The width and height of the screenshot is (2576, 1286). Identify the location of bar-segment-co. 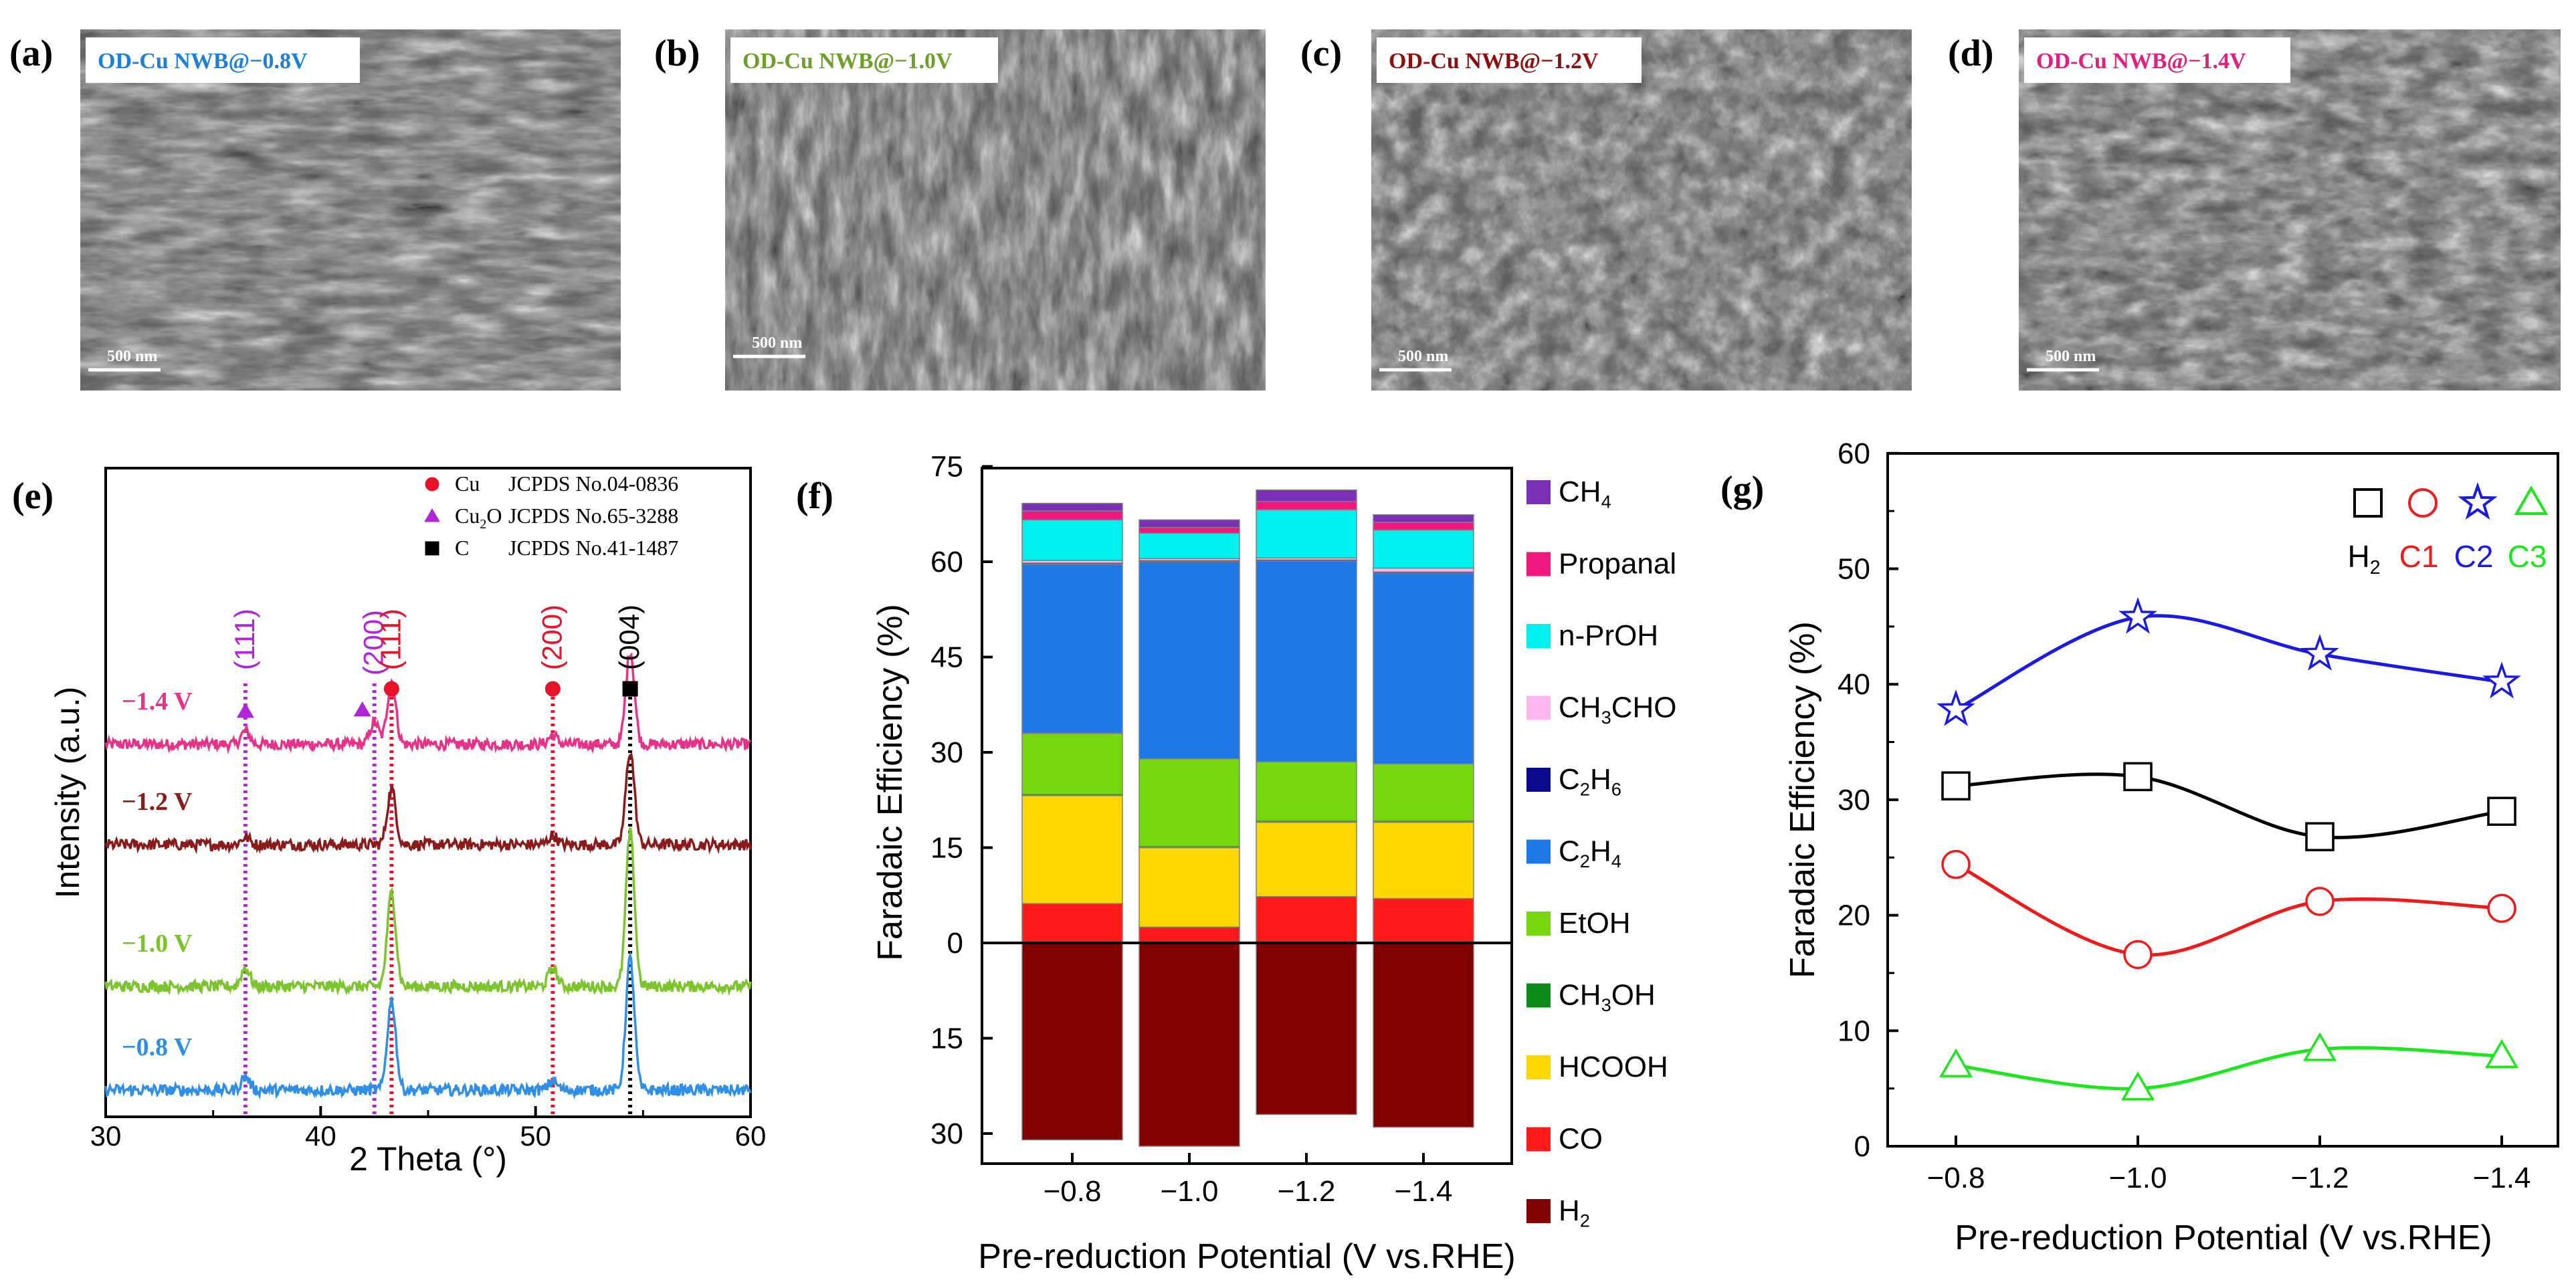
(1306, 919).